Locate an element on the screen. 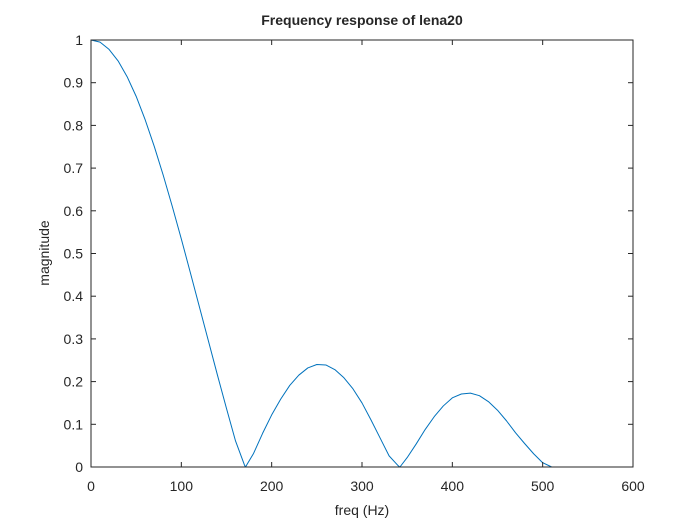 The width and height of the screenshot is (700, 530). y-axis-label: magnitude is located at coordinates (44, 253).